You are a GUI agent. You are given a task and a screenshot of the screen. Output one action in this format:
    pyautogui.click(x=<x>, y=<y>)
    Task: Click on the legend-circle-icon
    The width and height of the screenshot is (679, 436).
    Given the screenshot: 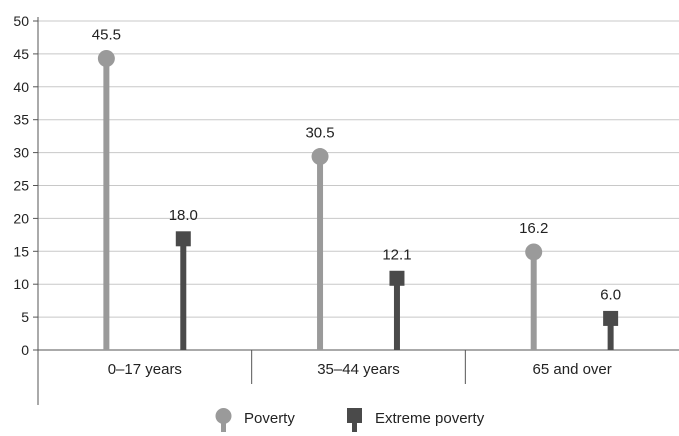 What is the action you would take?
    pyautogui.click(x=223, y=418)
    